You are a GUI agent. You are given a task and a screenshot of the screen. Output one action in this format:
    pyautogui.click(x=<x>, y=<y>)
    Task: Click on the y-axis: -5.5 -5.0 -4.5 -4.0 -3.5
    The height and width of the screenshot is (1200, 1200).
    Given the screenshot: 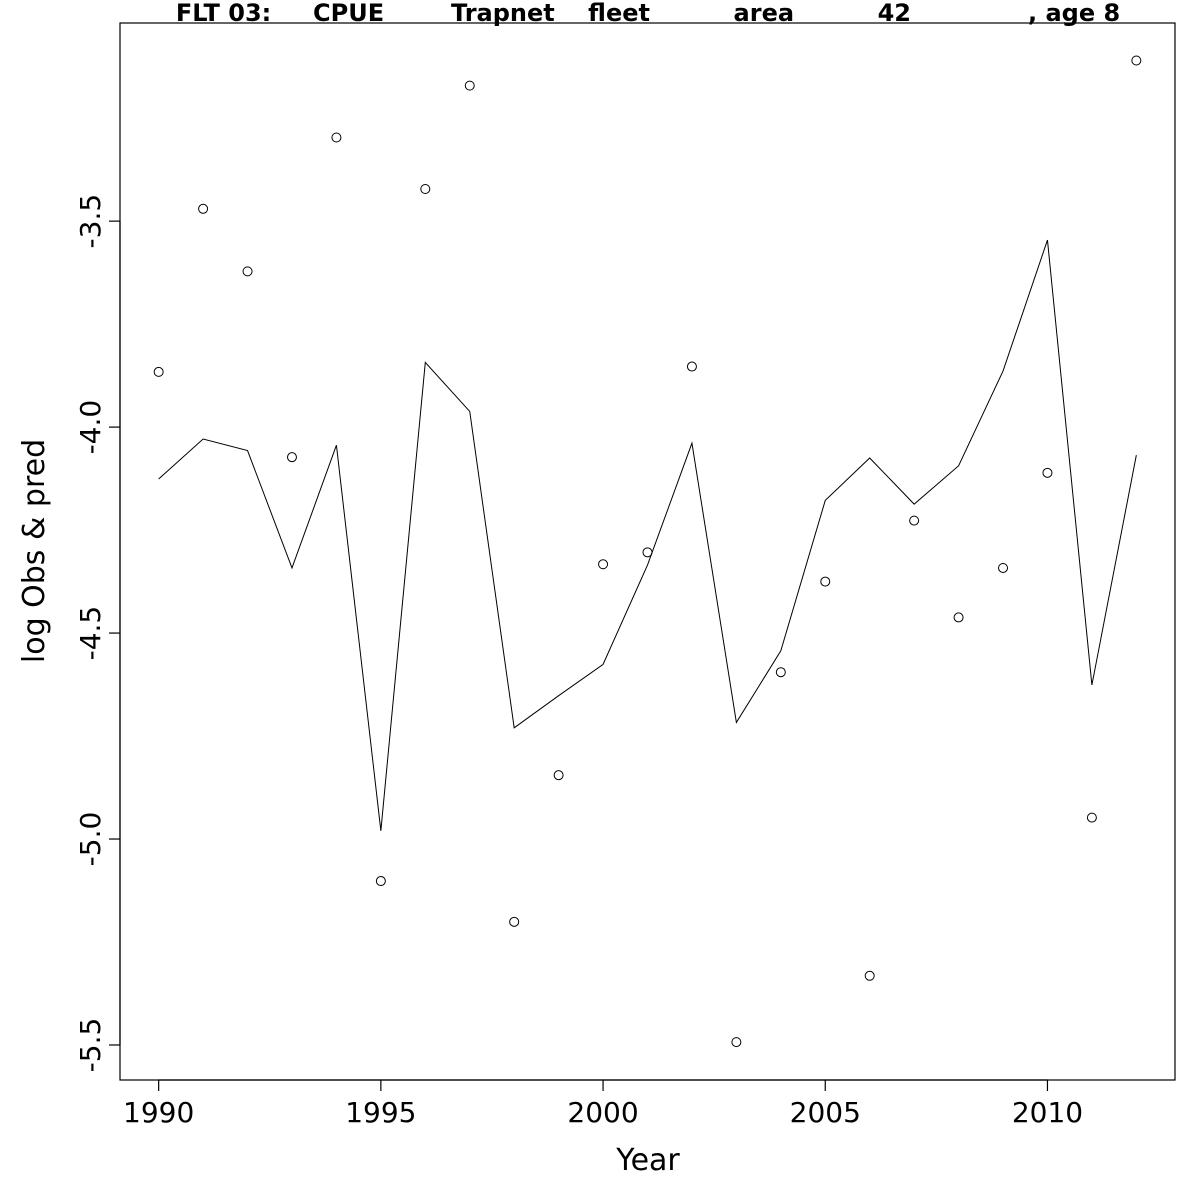 What is the action you would take?
    pyautogui.click(x=97, y=633)
    